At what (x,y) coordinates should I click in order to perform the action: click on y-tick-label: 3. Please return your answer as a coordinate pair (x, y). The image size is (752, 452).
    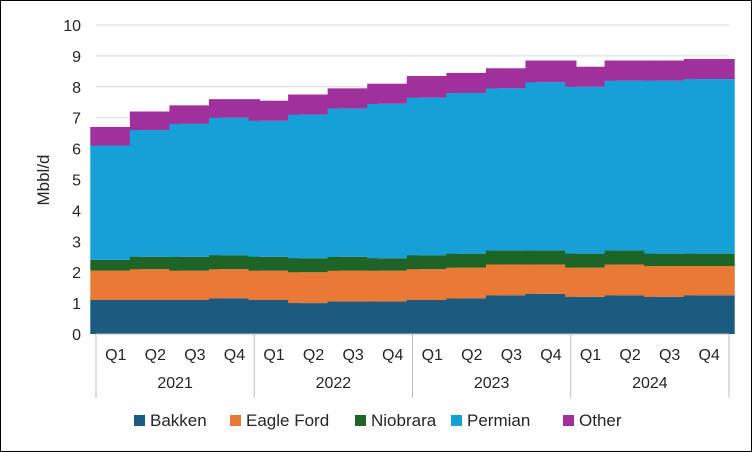
    Looking at the image, I should click on (76, 242).